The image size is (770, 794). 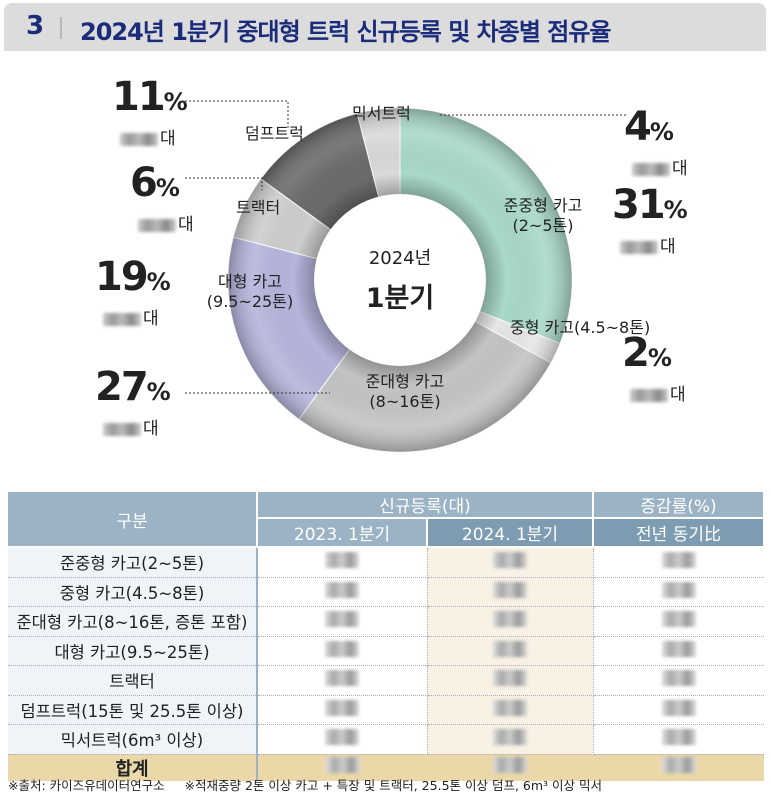 I want to click on percent-label: 19%, so click(x=133, y=277).